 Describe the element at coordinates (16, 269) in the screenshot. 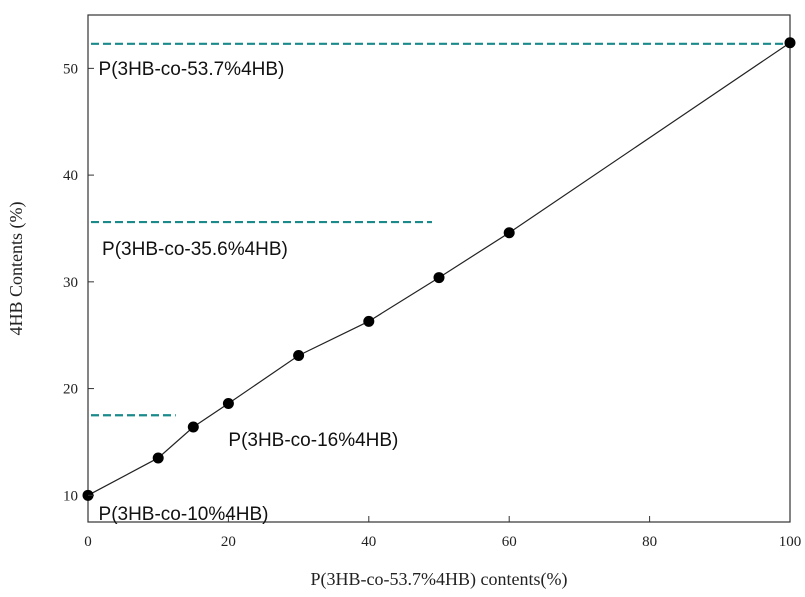

I see `y-axis-title: 4HB Contents (%)` at that location.